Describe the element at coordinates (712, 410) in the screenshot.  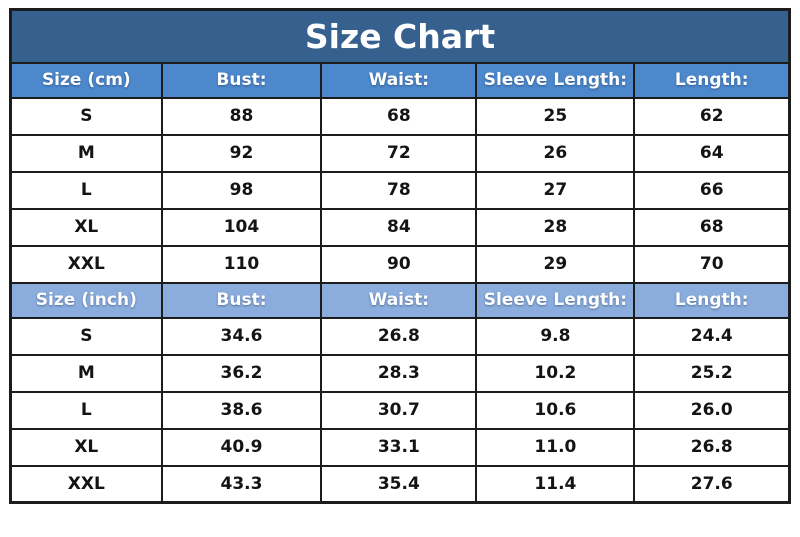
I see `measurement-cell: 26.0` at that location.